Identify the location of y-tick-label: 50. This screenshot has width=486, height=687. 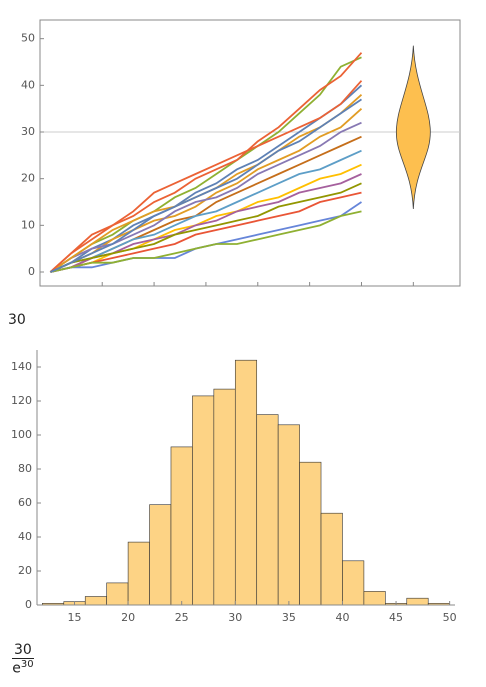
(28, 38).